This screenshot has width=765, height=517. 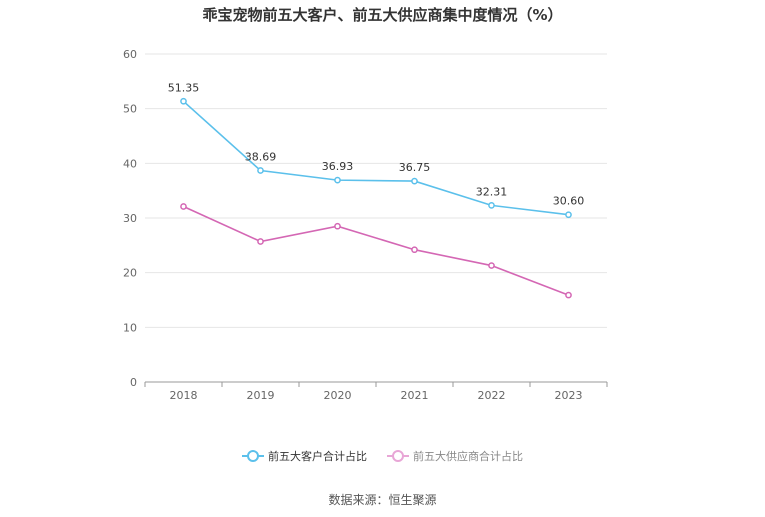 I want to click on y-tick-label: 20, so click(x=130, y=273).